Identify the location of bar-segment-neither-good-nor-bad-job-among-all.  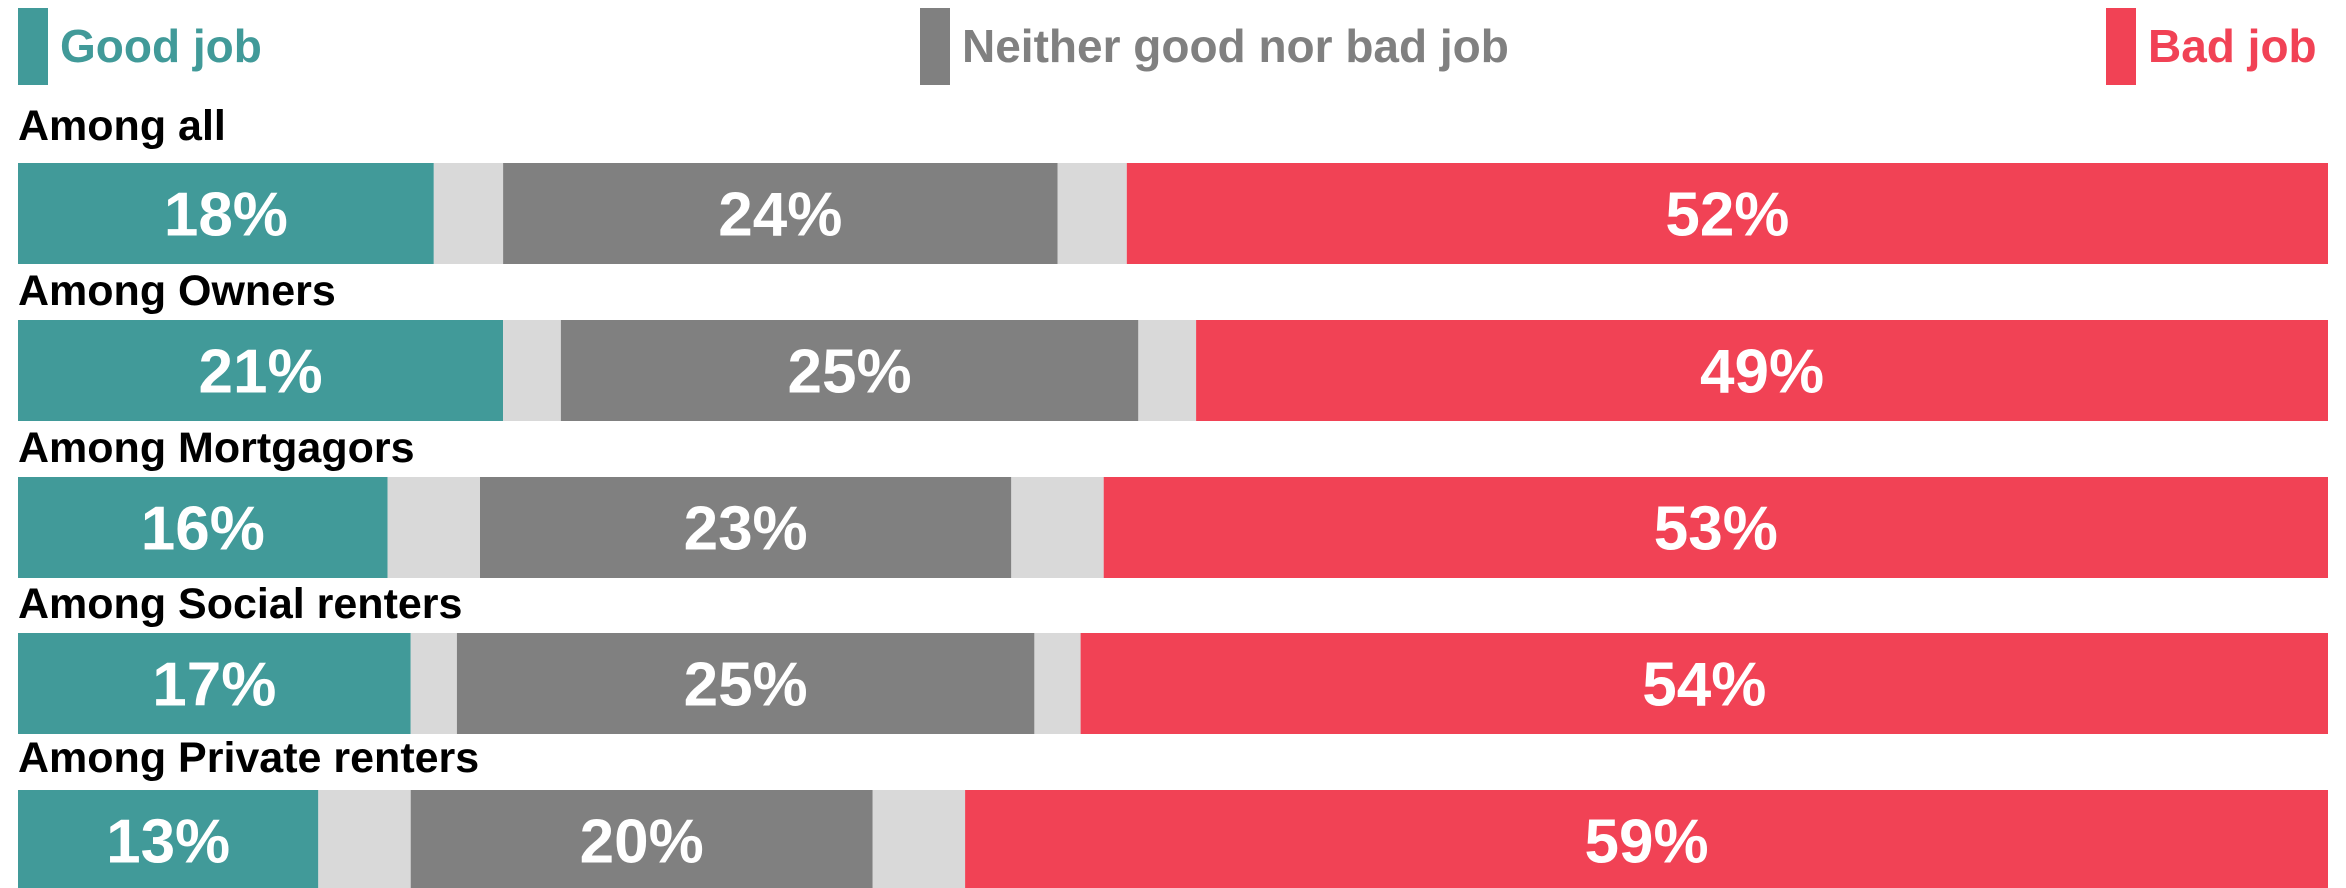
(780, 213).